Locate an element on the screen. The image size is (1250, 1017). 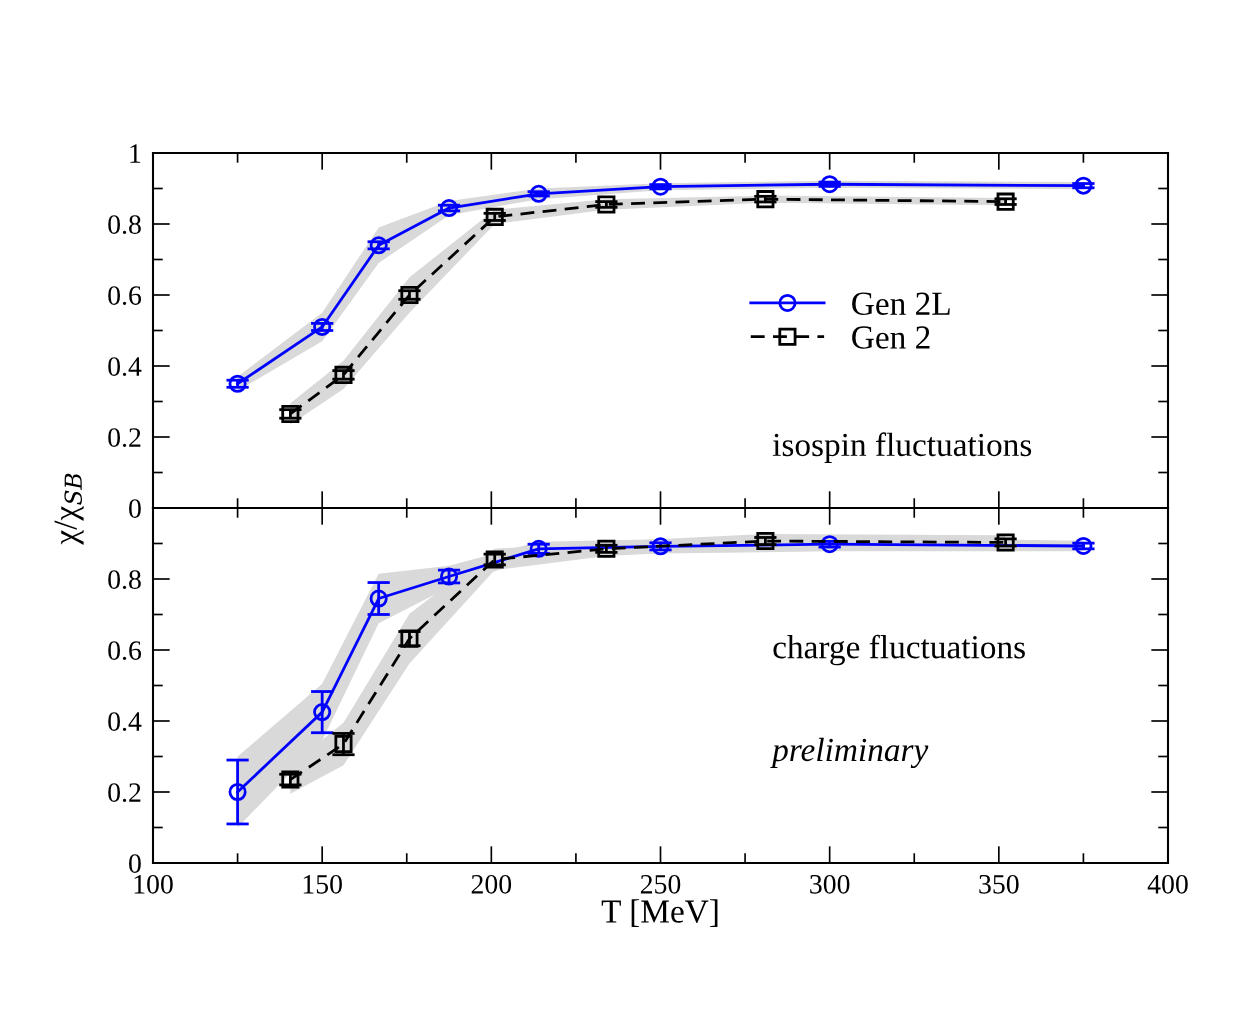
x-tick-label: 200 is located at coordinates (491, 884).